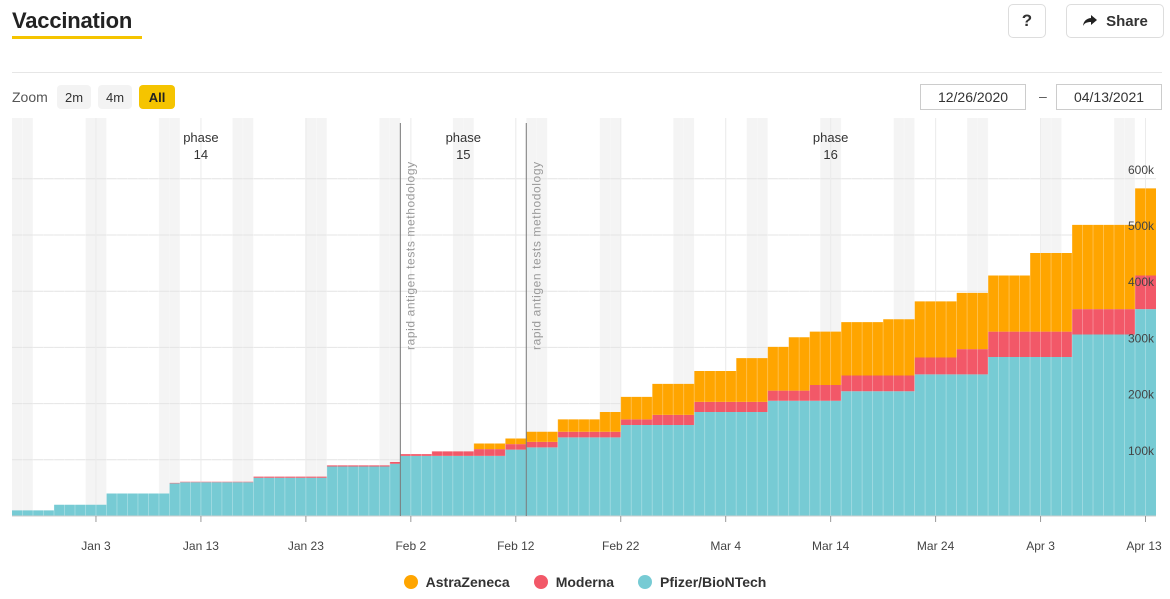 This screenshot has width=1170, height=599. I want to click on y-tick-label: 200k, so click(1141, 395).